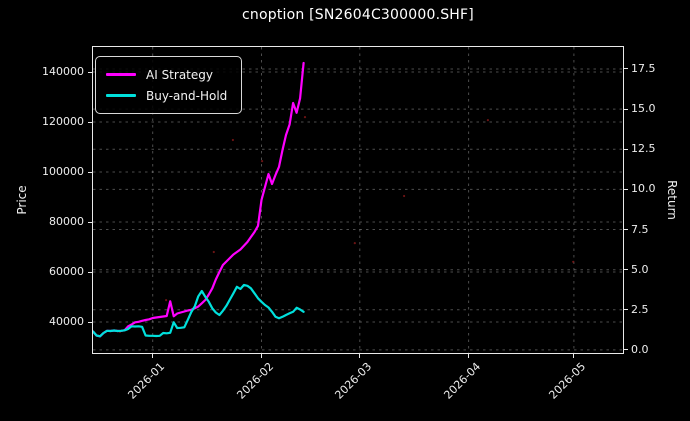  What do you see at coordinates (254, 381) in the screenshot?
I see `x-tick-label-date: 2026-02` at bounding box center [254, 381].